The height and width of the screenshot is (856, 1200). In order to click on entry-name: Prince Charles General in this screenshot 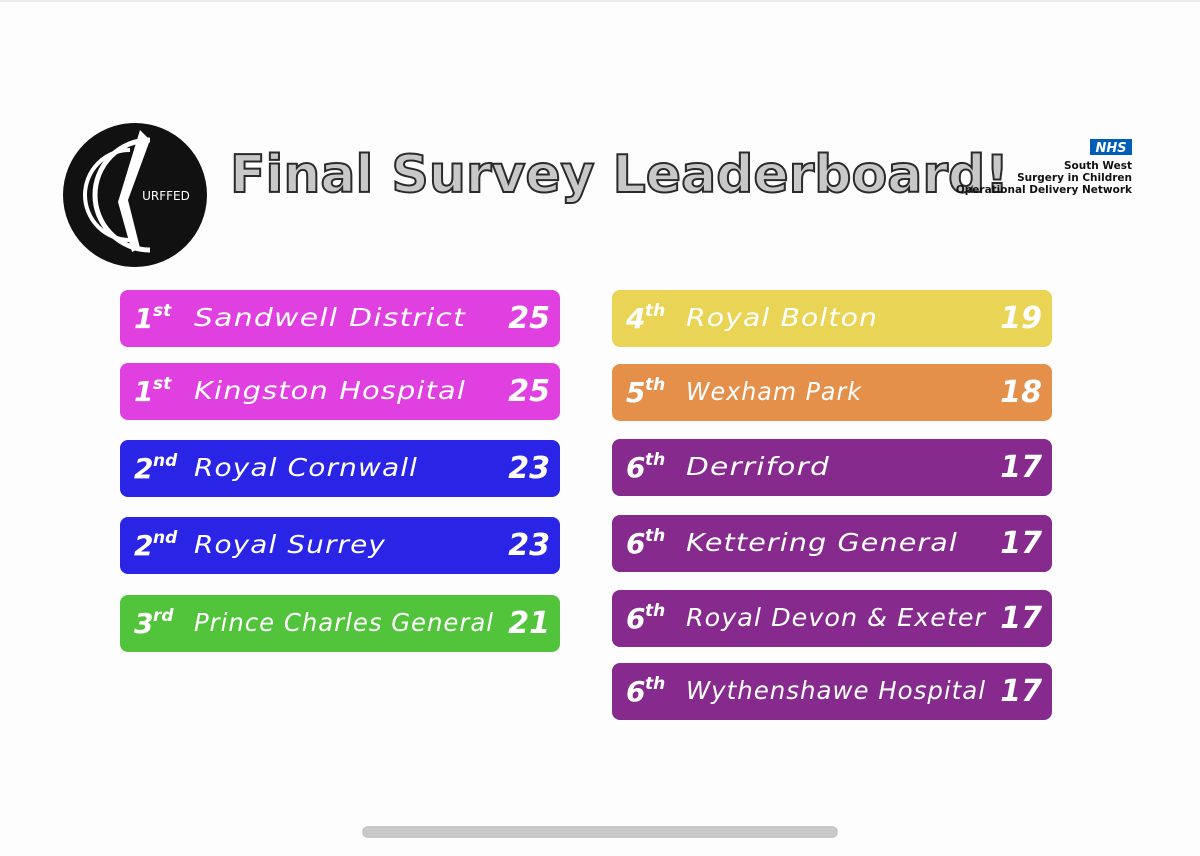, I will do `click(344, 622)`.